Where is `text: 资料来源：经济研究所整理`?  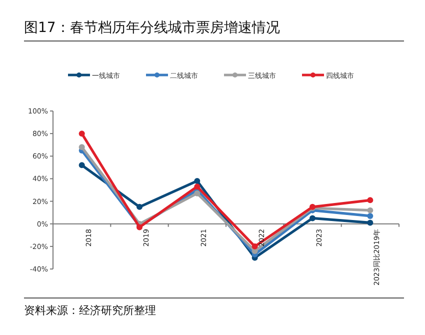 text: 资料来源：经济研究所整理 is located at coordinates (90, 310).